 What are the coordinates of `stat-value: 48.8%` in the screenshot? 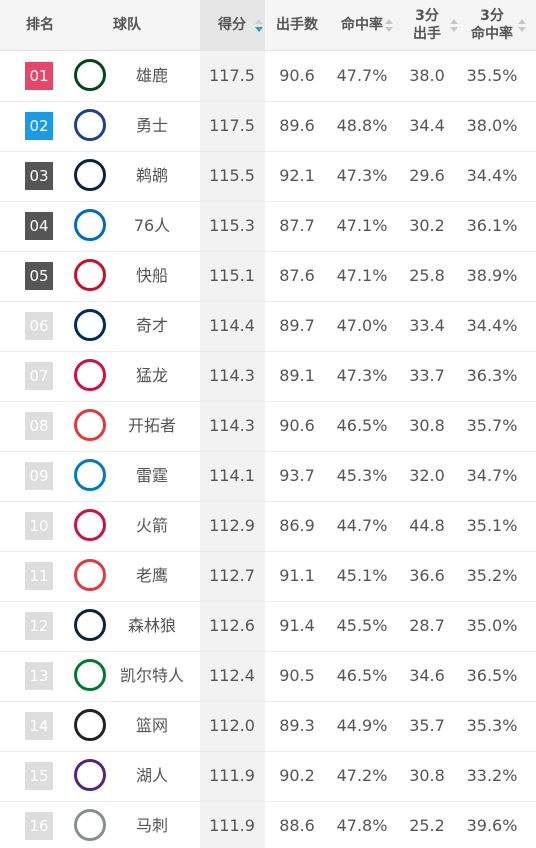 It's located at (362, 125).